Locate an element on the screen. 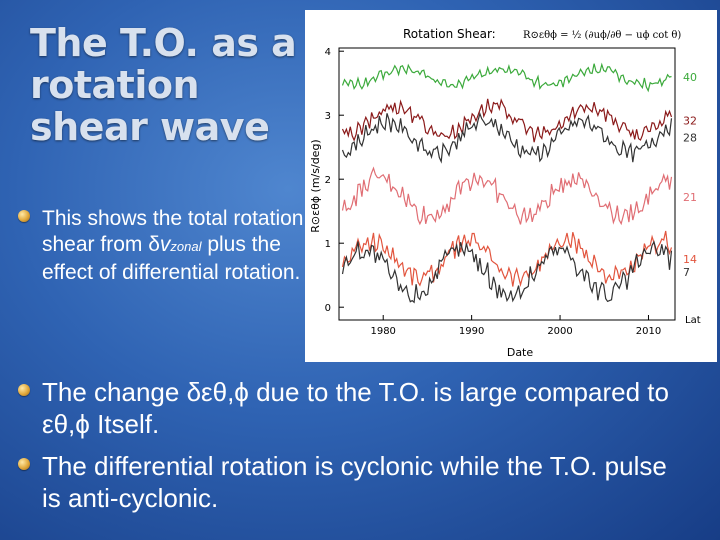  y-tick-label: 3 is located at coordinates (328, 116).